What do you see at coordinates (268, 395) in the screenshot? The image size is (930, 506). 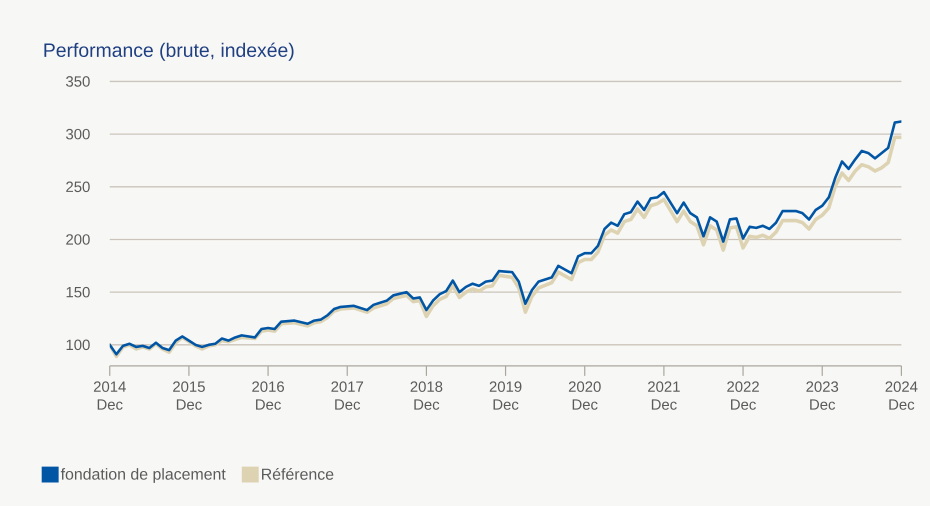 I see `x-tick-label: 2016 Dec` at bounding box center [268, 395].